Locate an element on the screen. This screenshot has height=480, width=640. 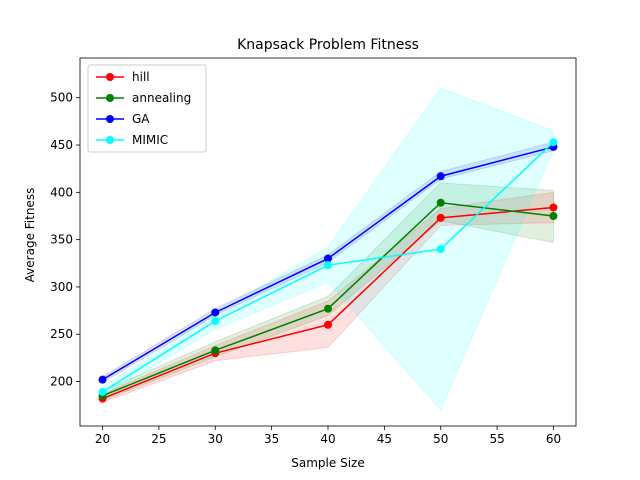
x-tick-label: 30 is located at coordinates (215, 439).